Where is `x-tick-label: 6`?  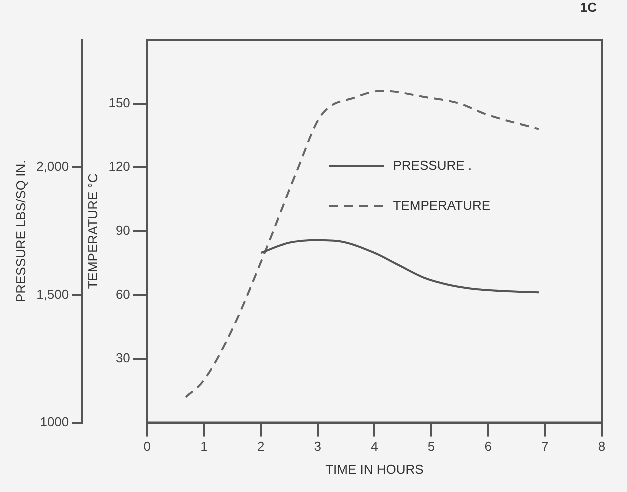 x-tick-label: 6 is located at coordinates (488, 446).